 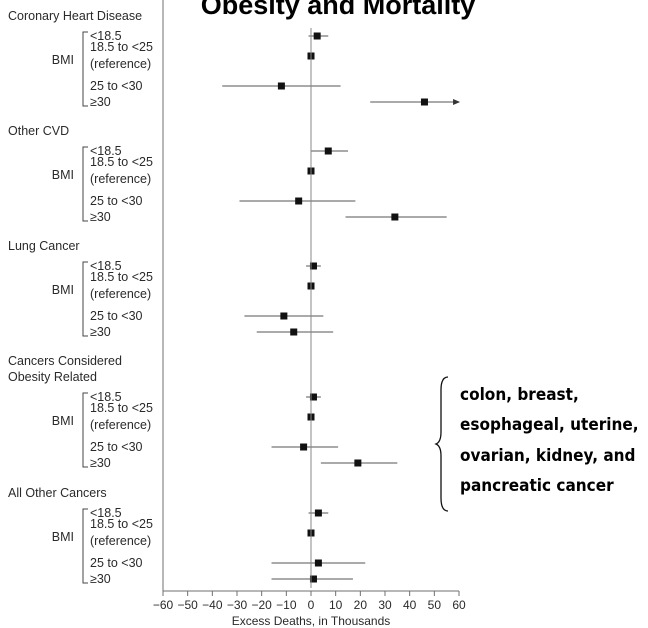 What do you see at coordinates (52, 377) in the screenshot?
I see `group-title-line2: Obesity Related` at bounding box center [52, 377].